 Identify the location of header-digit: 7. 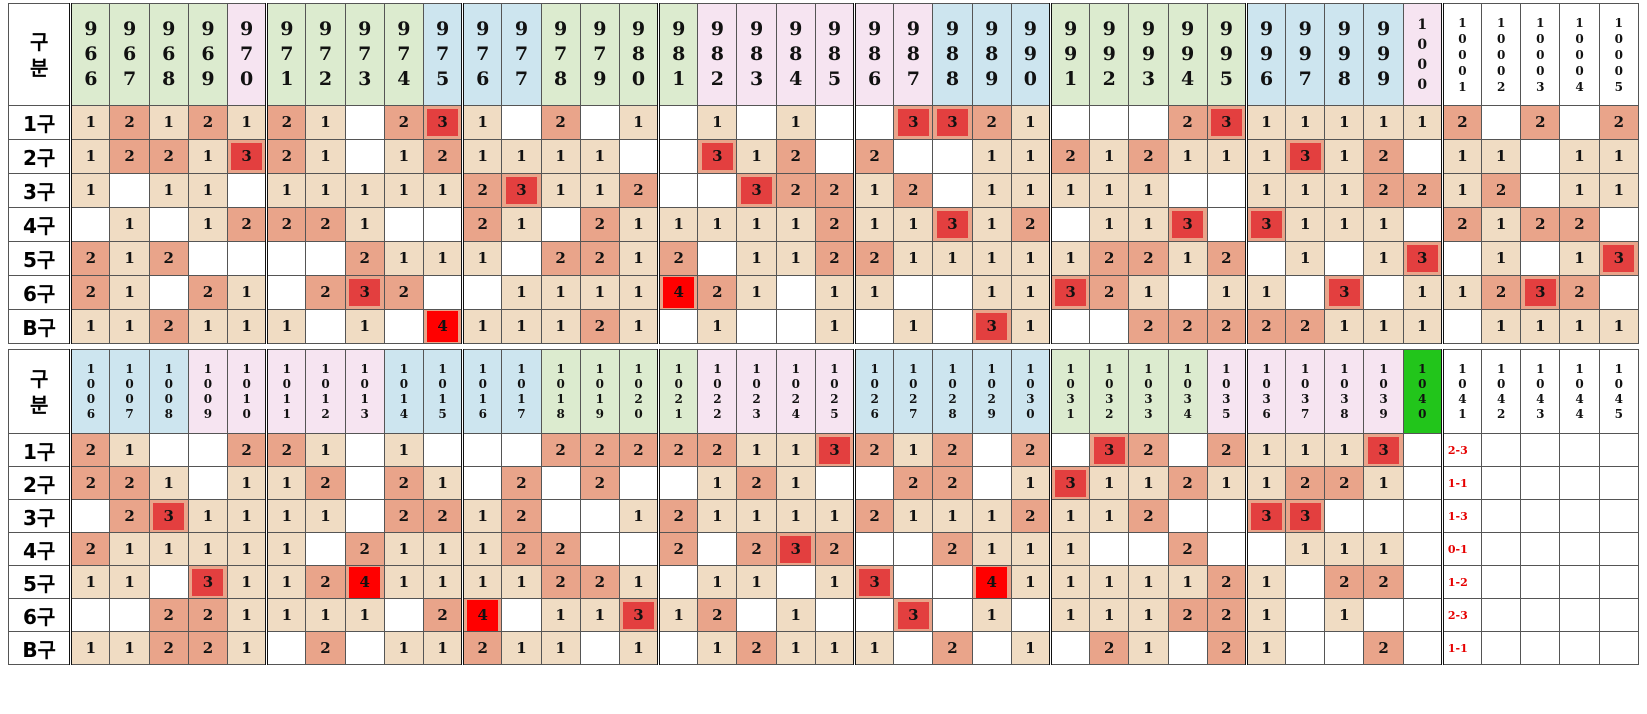
(600, 54).